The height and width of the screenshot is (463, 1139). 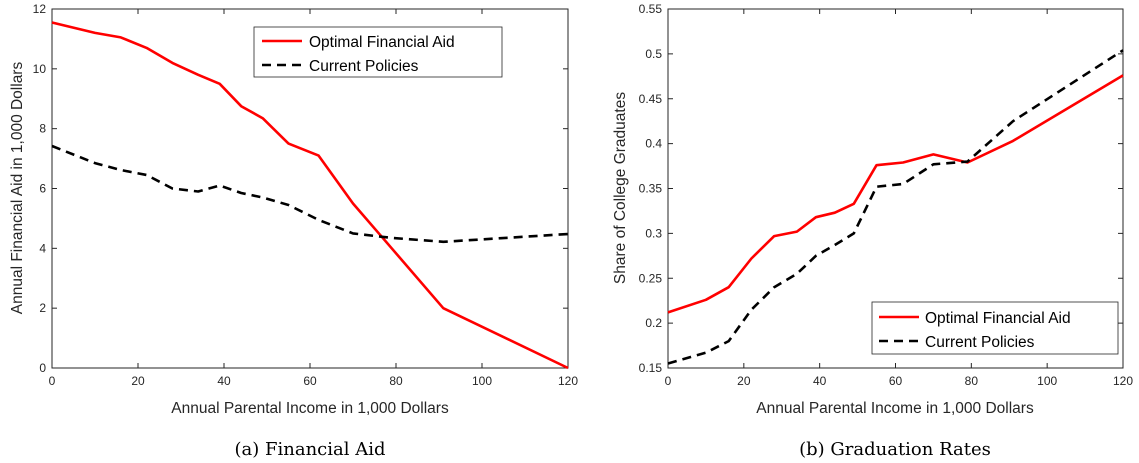 I want to click on y-tick-label: 12, so click(x=40, y=9).